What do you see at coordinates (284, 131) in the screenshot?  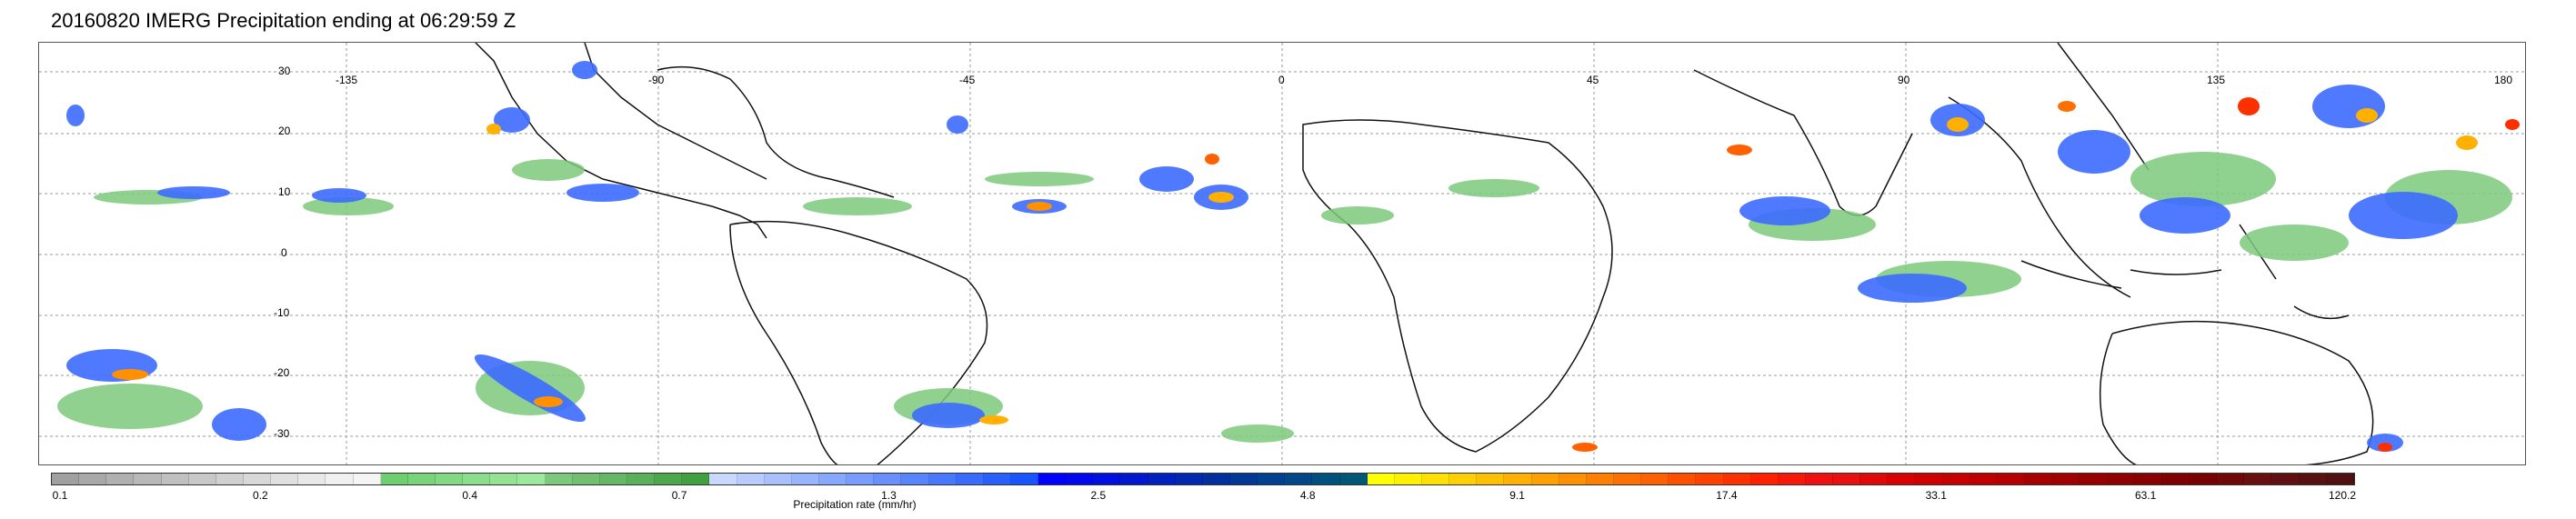 I see `lat-label-20: 20` at bounding box center [284, 131].